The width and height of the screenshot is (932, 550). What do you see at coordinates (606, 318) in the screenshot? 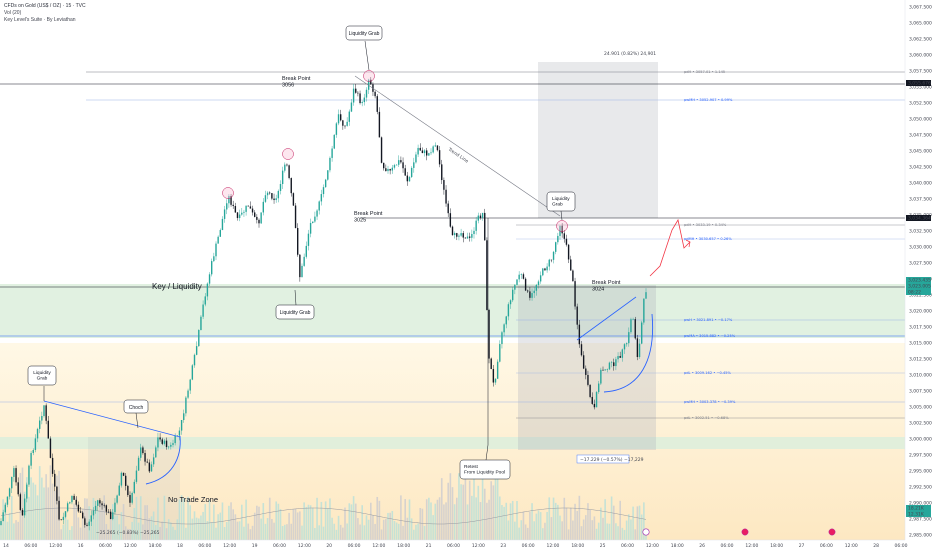
I see `rising-trend-line` at bounding box center [606, 318].